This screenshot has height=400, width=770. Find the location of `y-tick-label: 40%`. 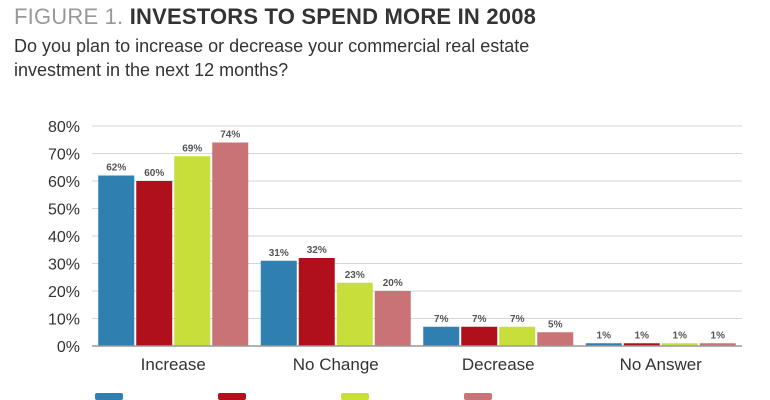

y-tick-label: 40% is located at coordinates (64, 237).